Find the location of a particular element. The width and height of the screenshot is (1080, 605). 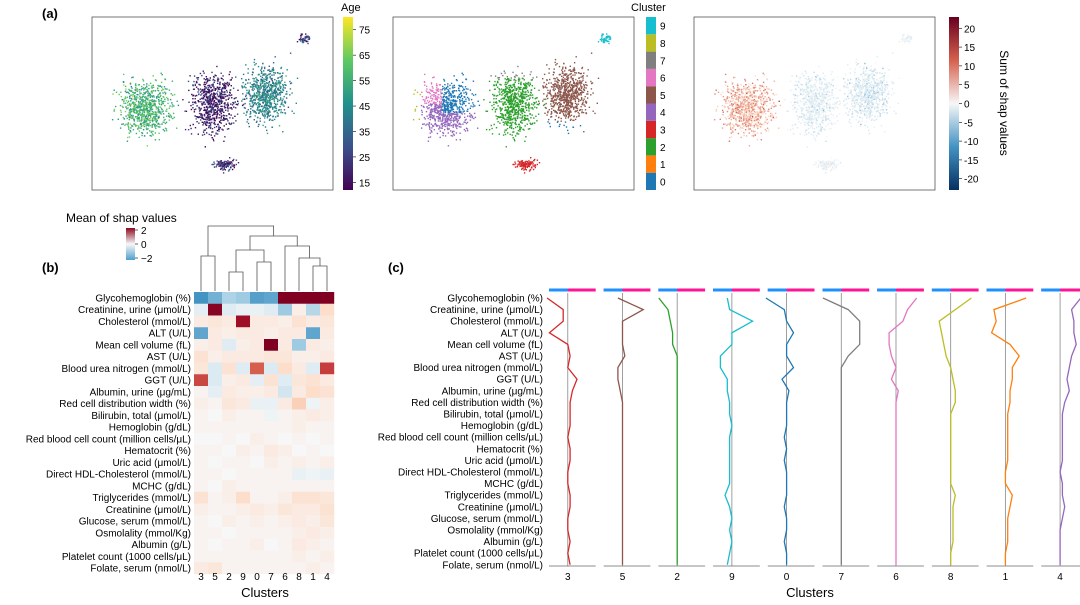

umap-cluster-frame is located at coordinates (513, 103).